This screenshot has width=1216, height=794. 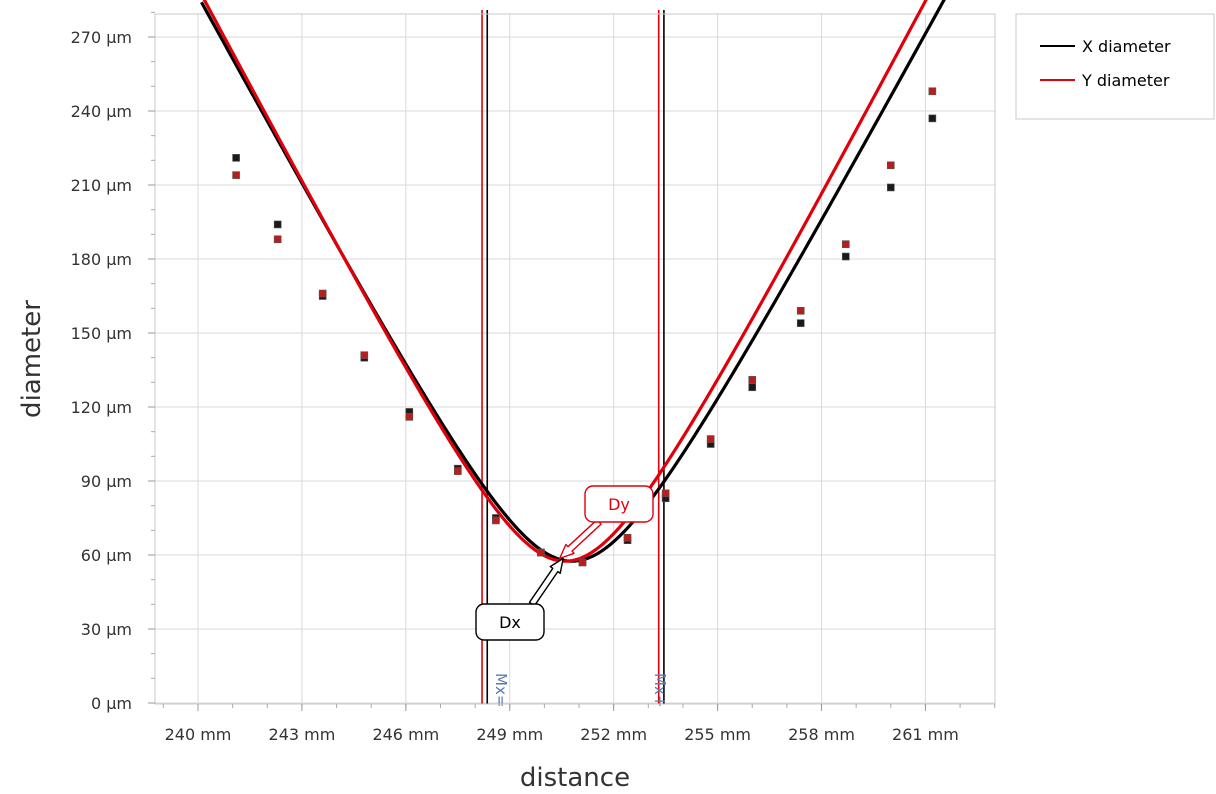 What do you see at coordinates (575, 778) in the screenshot?
I see `x-axis-title: distance` at bounding box center [575, 778].